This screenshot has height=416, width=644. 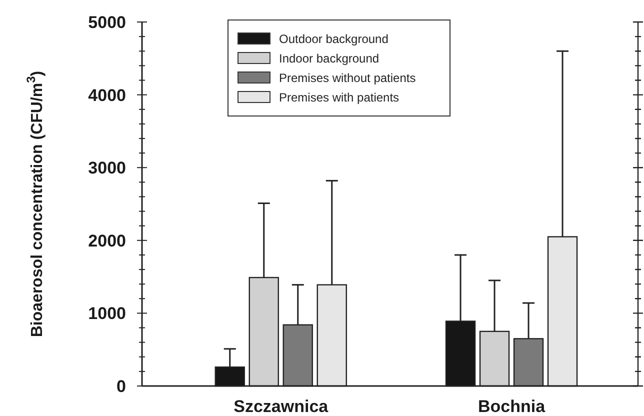 What do you see at coordinates (281, 406) in the screenshot?
I see `x-tick-label: Szczawnica` at bounding box center [281, 406].